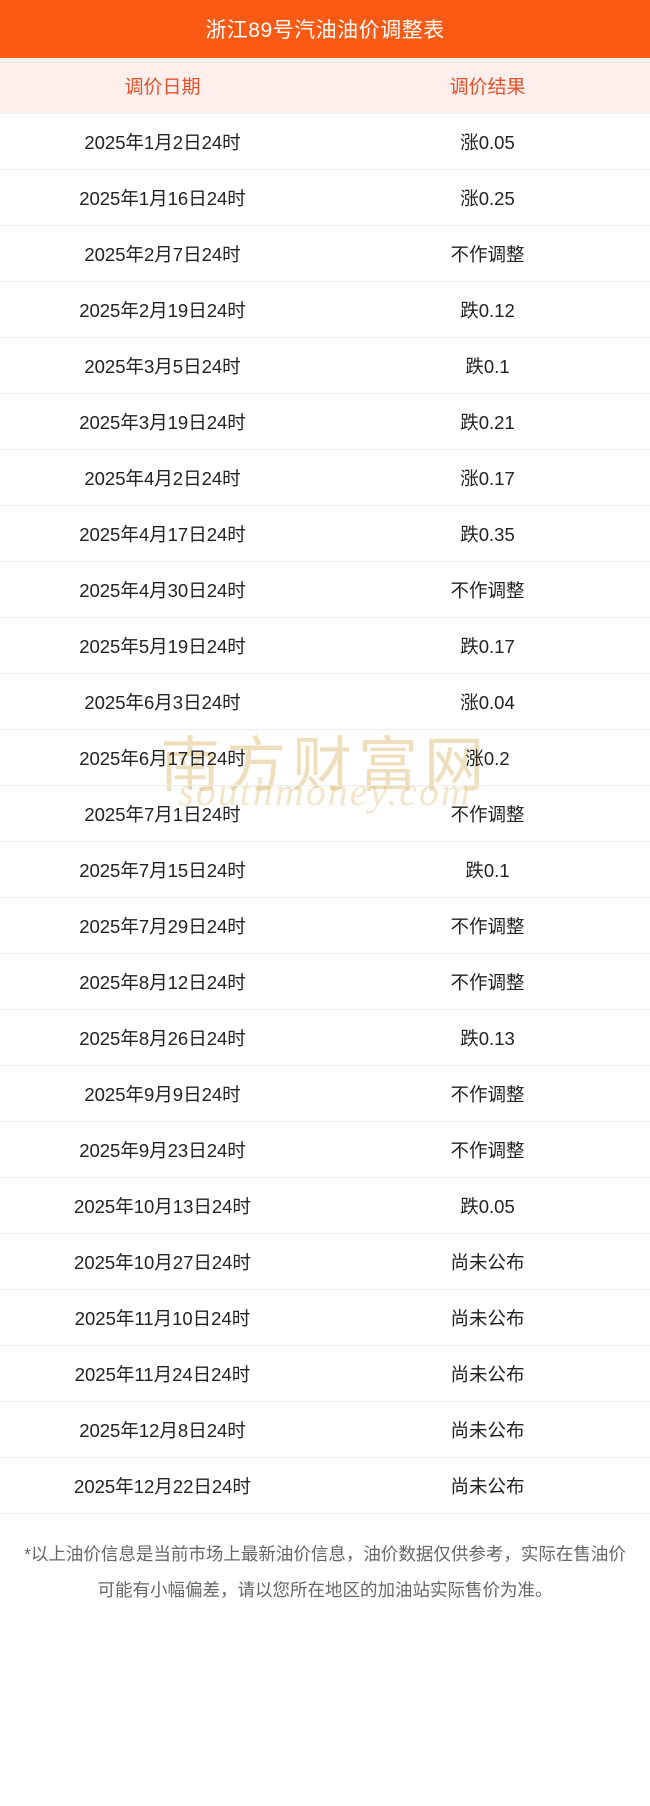 The width and height of the screenshot is (650, 1806). What do you see at coordinates (487, 757) in the screenshot?
I see `cell-result: 涨0.2` at bounding box center [487, 757].